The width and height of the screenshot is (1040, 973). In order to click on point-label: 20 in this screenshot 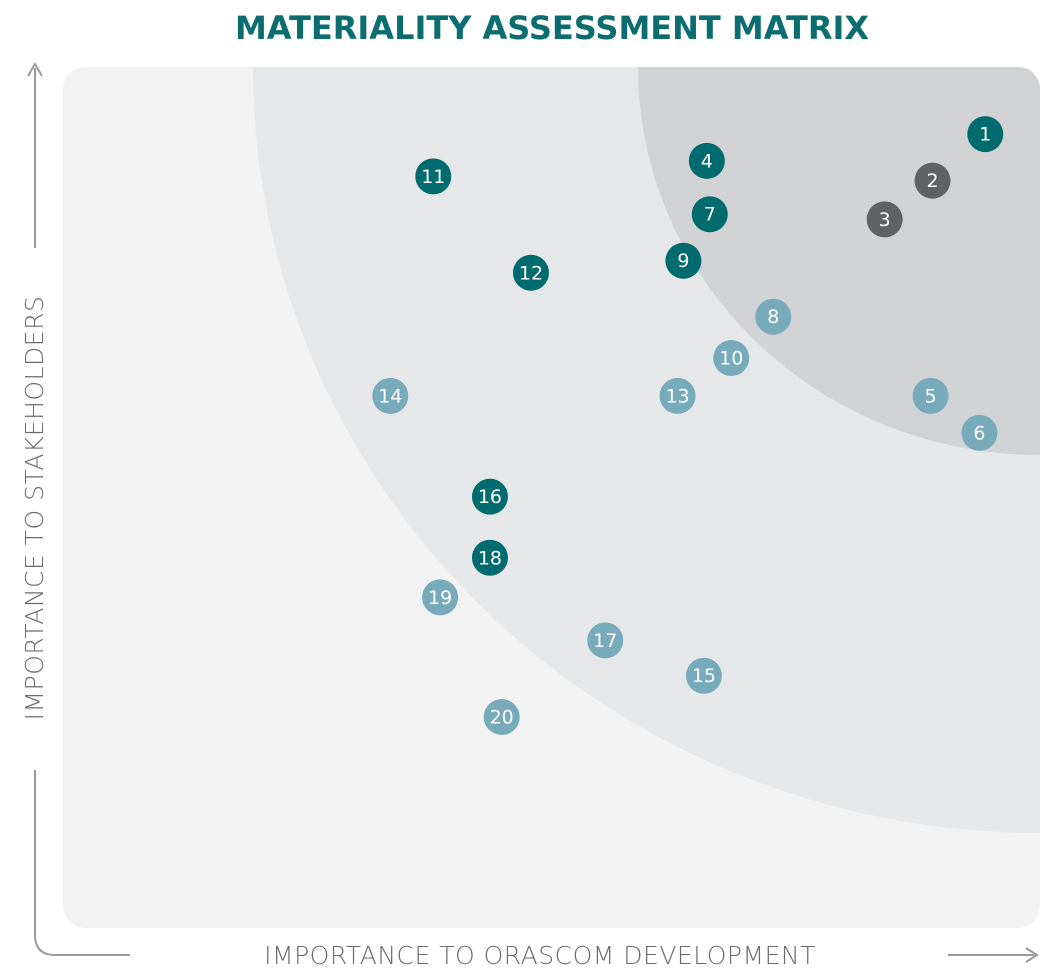, I will do `click(502, 718)`.